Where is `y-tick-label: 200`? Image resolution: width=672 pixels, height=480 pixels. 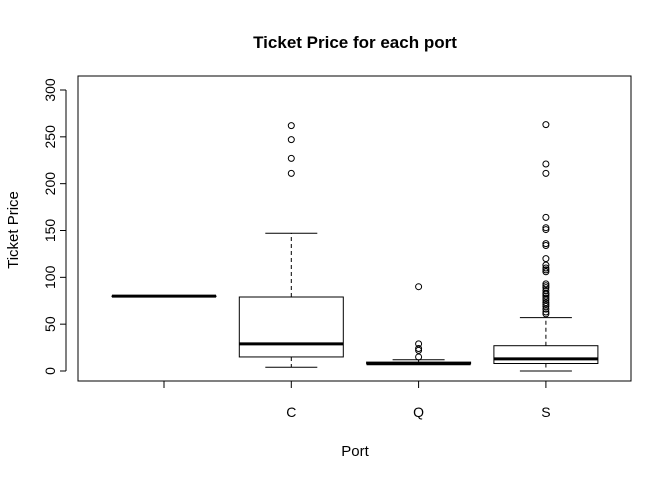 y-tick-label: 200 is located at coordinates (50, 184).